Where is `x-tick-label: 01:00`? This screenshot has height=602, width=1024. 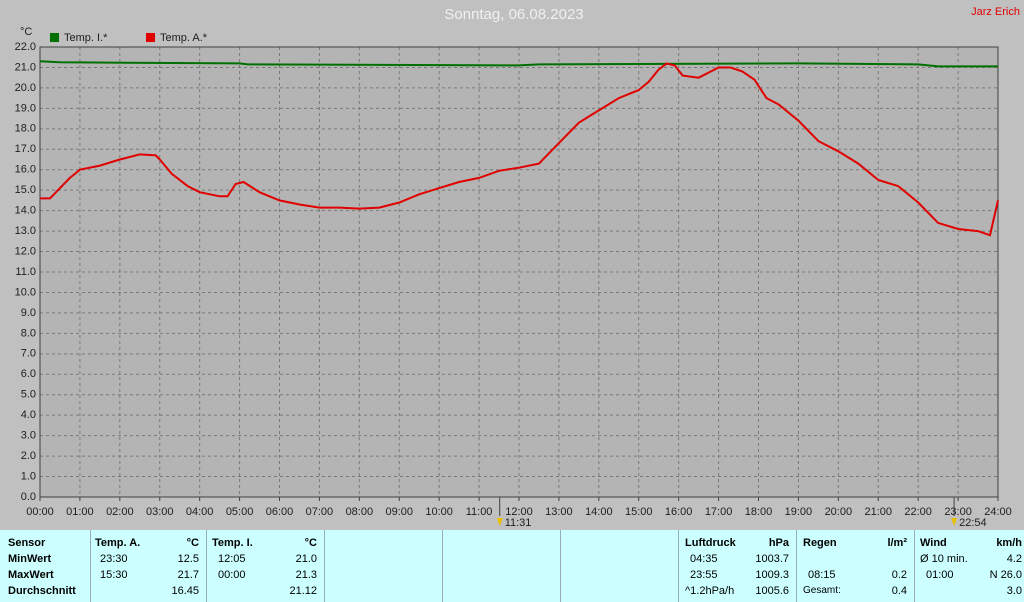
x-tick-label: 01:00 is located at coordinates (80, 512).